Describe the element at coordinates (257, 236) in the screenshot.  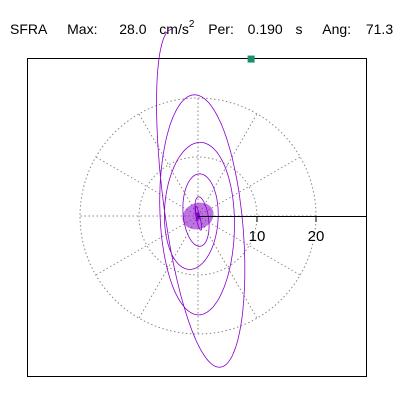
I see `tick-label-10: 10` at that location.